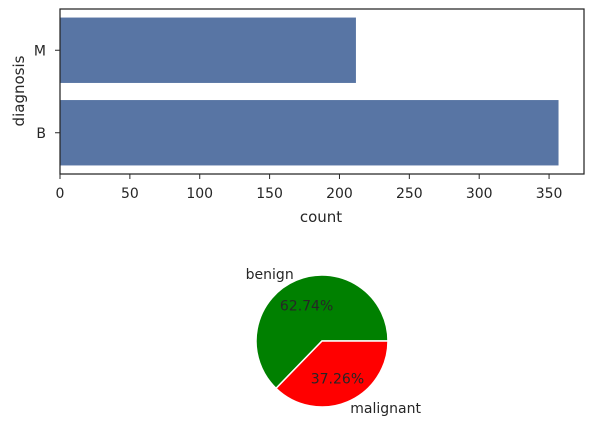  What do you see at coordinates (270, 275) in the screenshot?
I see `pie-label-benign: benign` at bounding box center [270, 275].